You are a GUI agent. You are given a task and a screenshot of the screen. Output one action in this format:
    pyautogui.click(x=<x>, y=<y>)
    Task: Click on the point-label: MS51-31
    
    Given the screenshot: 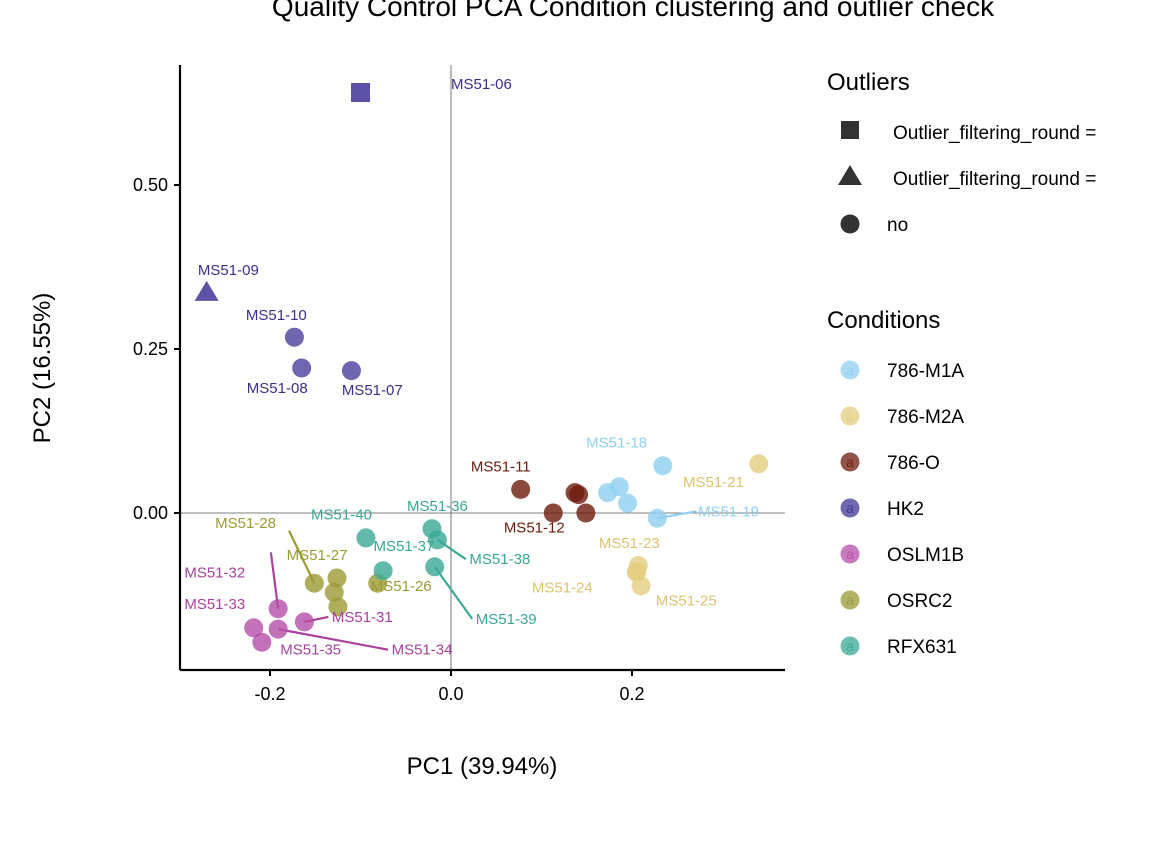 What is the action you would take?
    pyautogui.click(x=362, y=617)
    